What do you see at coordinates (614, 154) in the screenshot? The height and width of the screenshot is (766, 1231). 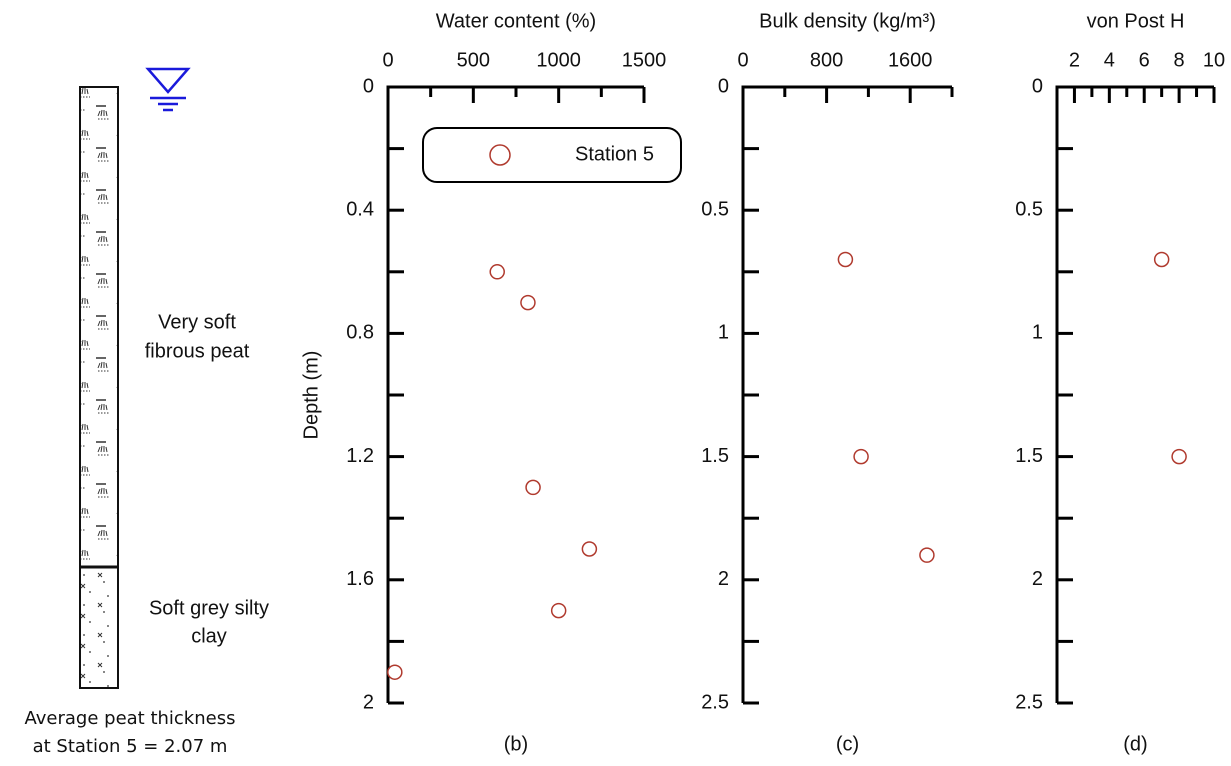 I see `legend-label: Station 5` at bounding box center [614, 154].